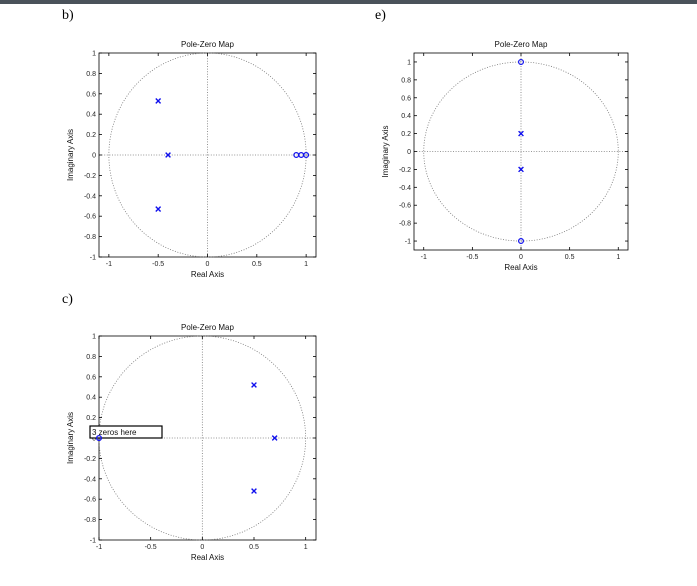  I want to click on panel-label-c: c), so click(67, 299).